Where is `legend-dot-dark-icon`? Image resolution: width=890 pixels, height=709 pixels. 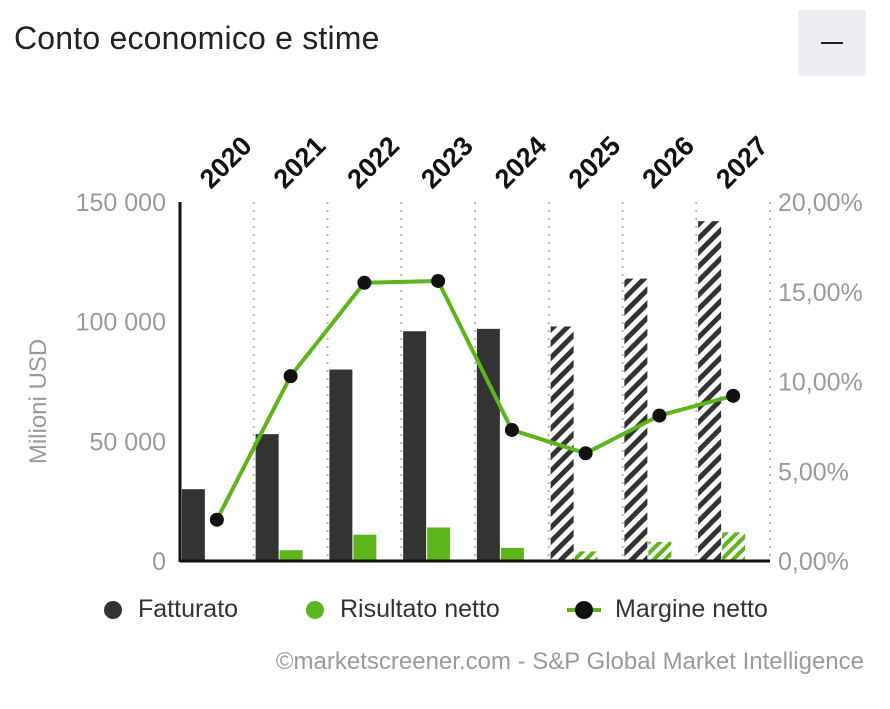
legend-dot-dark-icon is located at coordinates (113, 609).